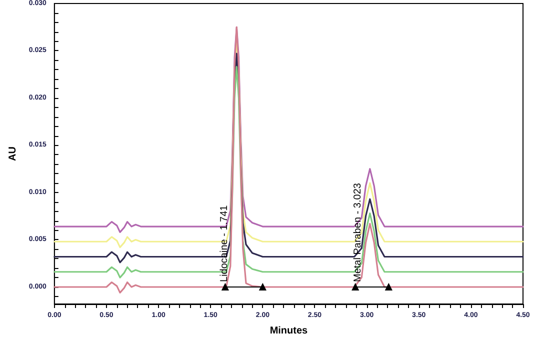 The height and width of the screenshot is (341, 541). What do you see at coordinates (289, 331) in the screenshot?
I see `x-axis-title: Minutes` at bounding box center [289, 331].